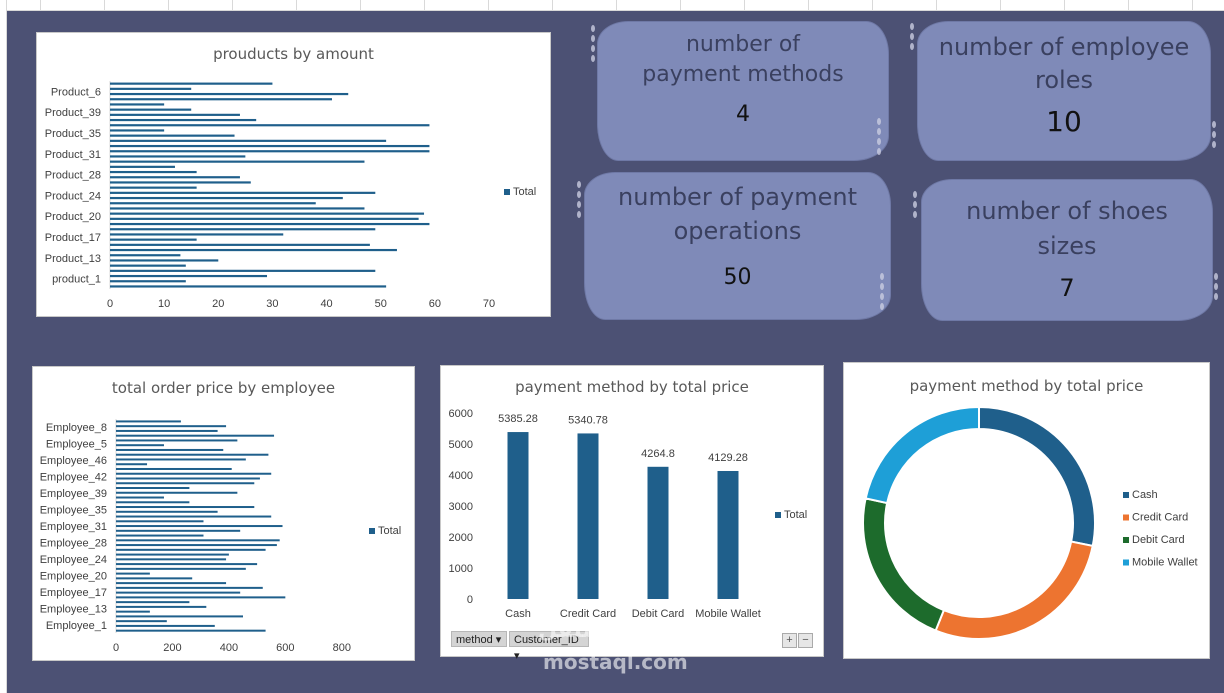 The height and width of the screenshot is (693, 1224). What do you see at coordinates (1067, 228) in the screenshot?
I see `kpi-label: number of shoes sizes` at bounding box center [1067, 228].